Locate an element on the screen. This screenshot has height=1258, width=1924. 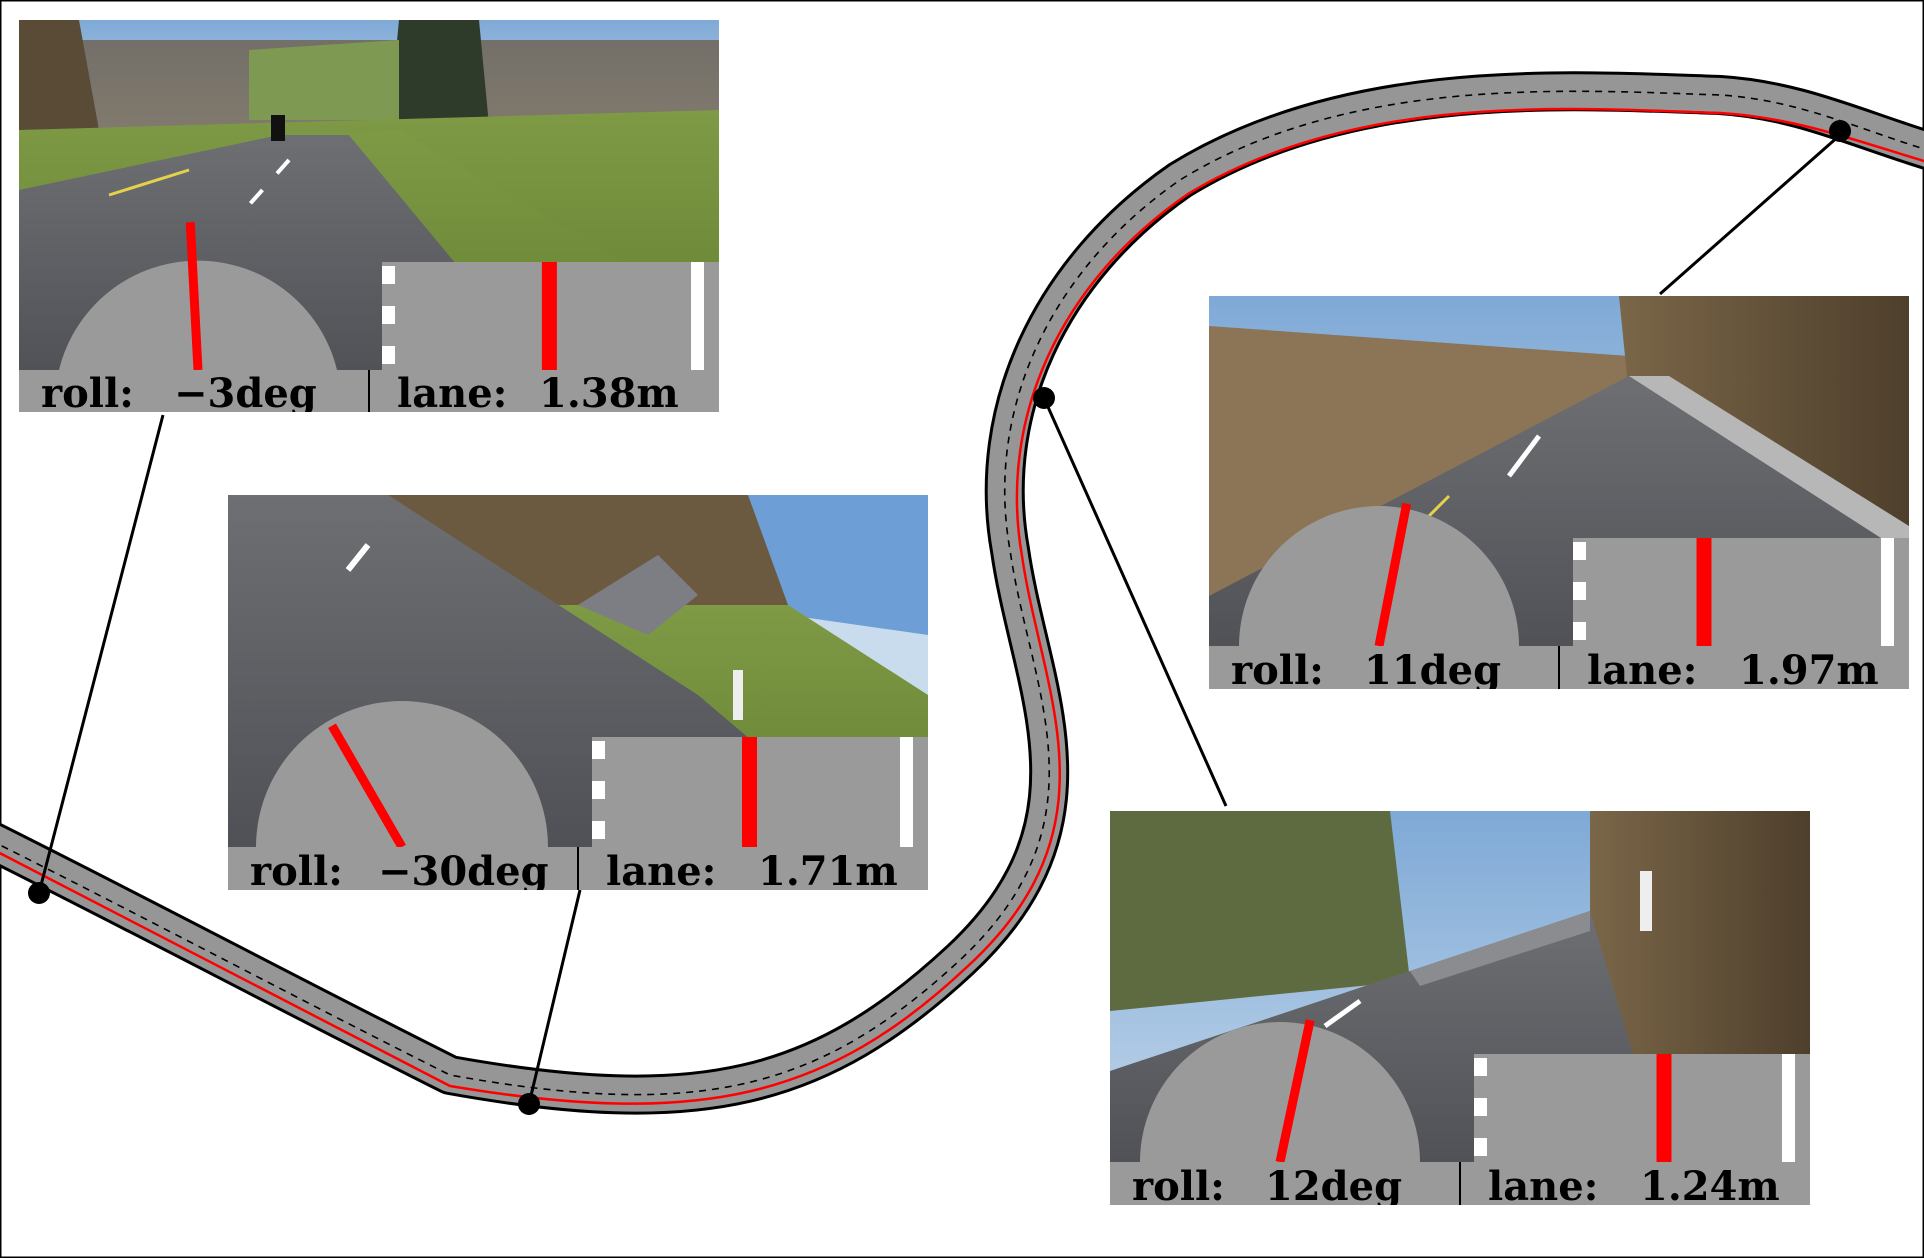
camera-panel-p1: roll: −3deg lane: 1.38m is located at coordinates (369, 218).